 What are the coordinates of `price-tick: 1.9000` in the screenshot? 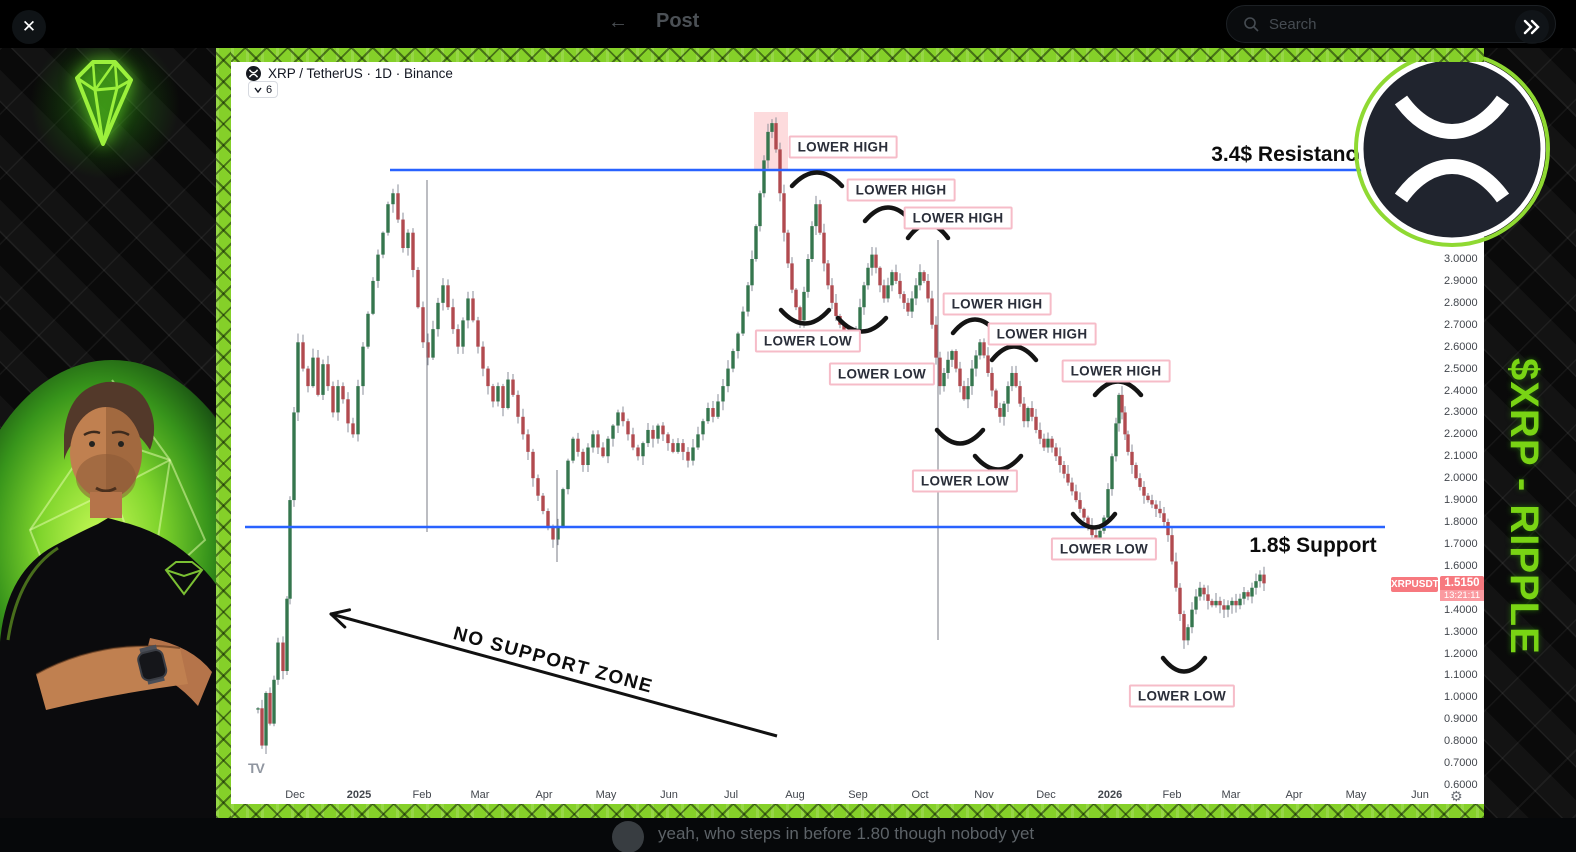 It's located at (1461, 500).